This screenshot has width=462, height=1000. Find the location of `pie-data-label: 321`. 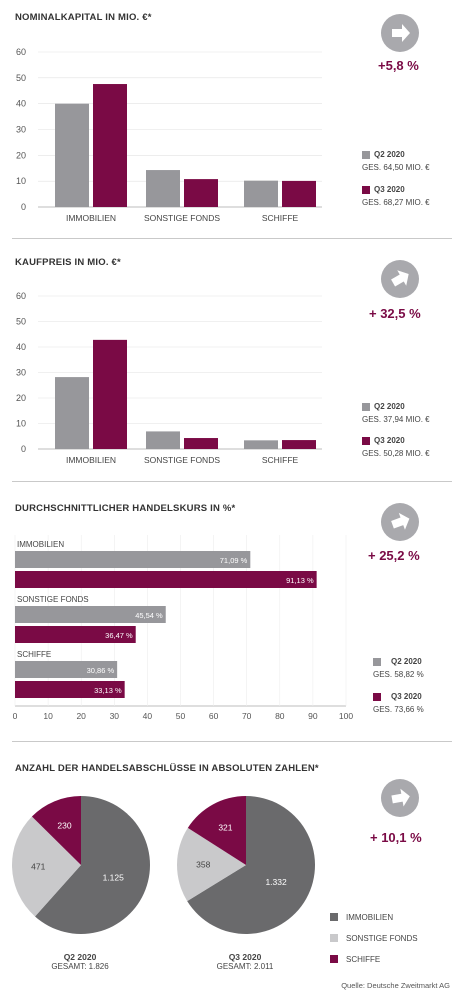

pie-data-label: 321 is located at coordinates (225, 827).